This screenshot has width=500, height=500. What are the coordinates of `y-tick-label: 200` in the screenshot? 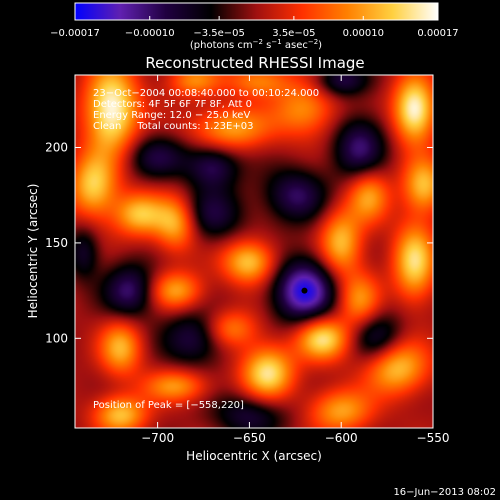 It's located at (56, 148).